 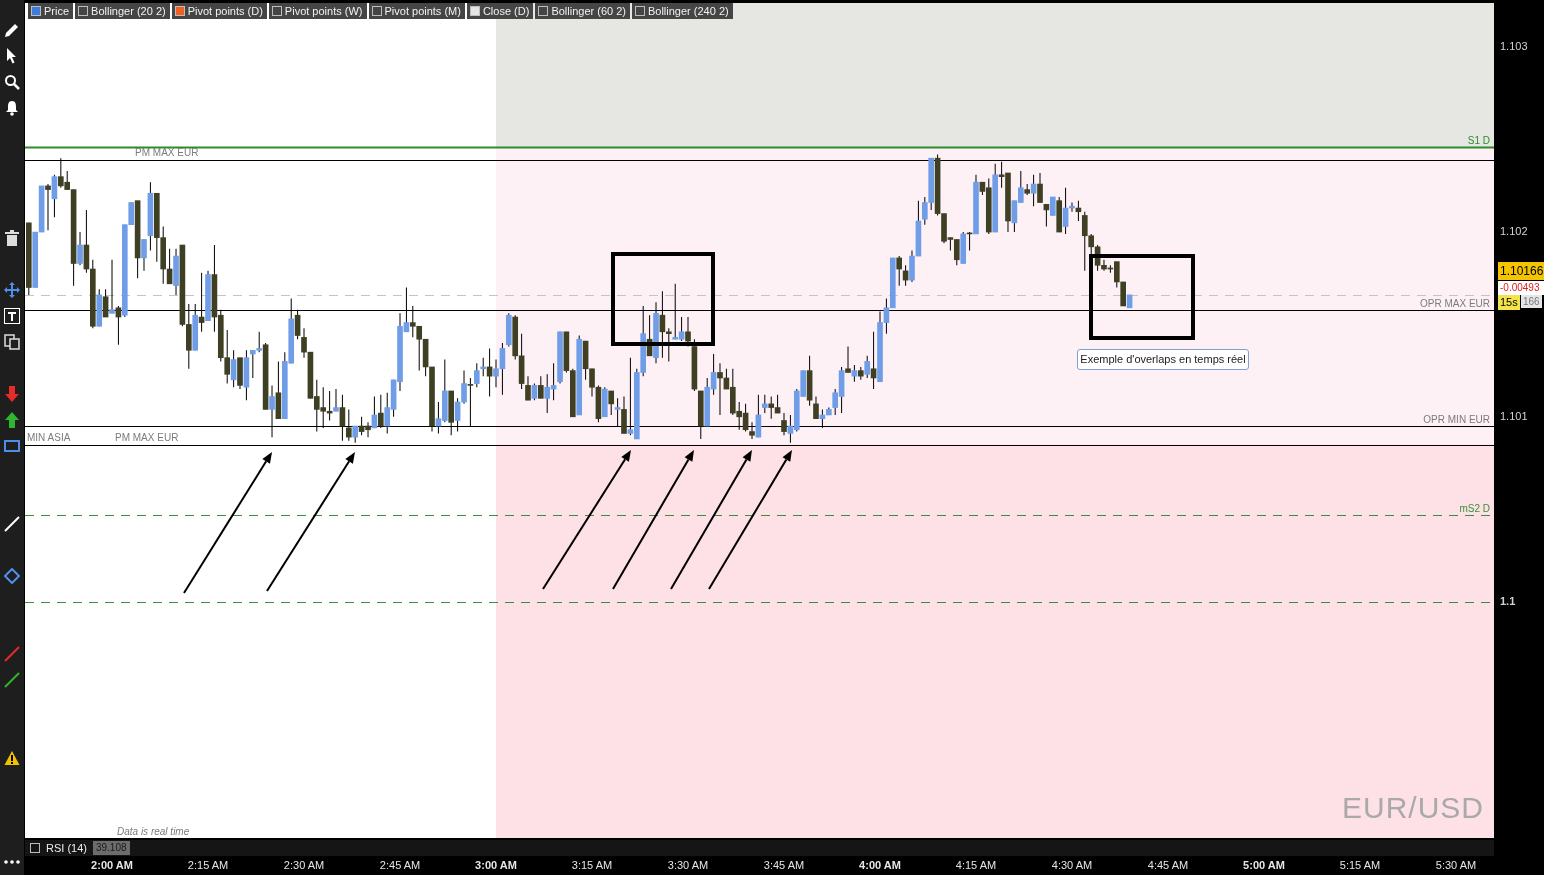 I want to click on annotation: Bollinger (20 2), so click(x=128, y=11).